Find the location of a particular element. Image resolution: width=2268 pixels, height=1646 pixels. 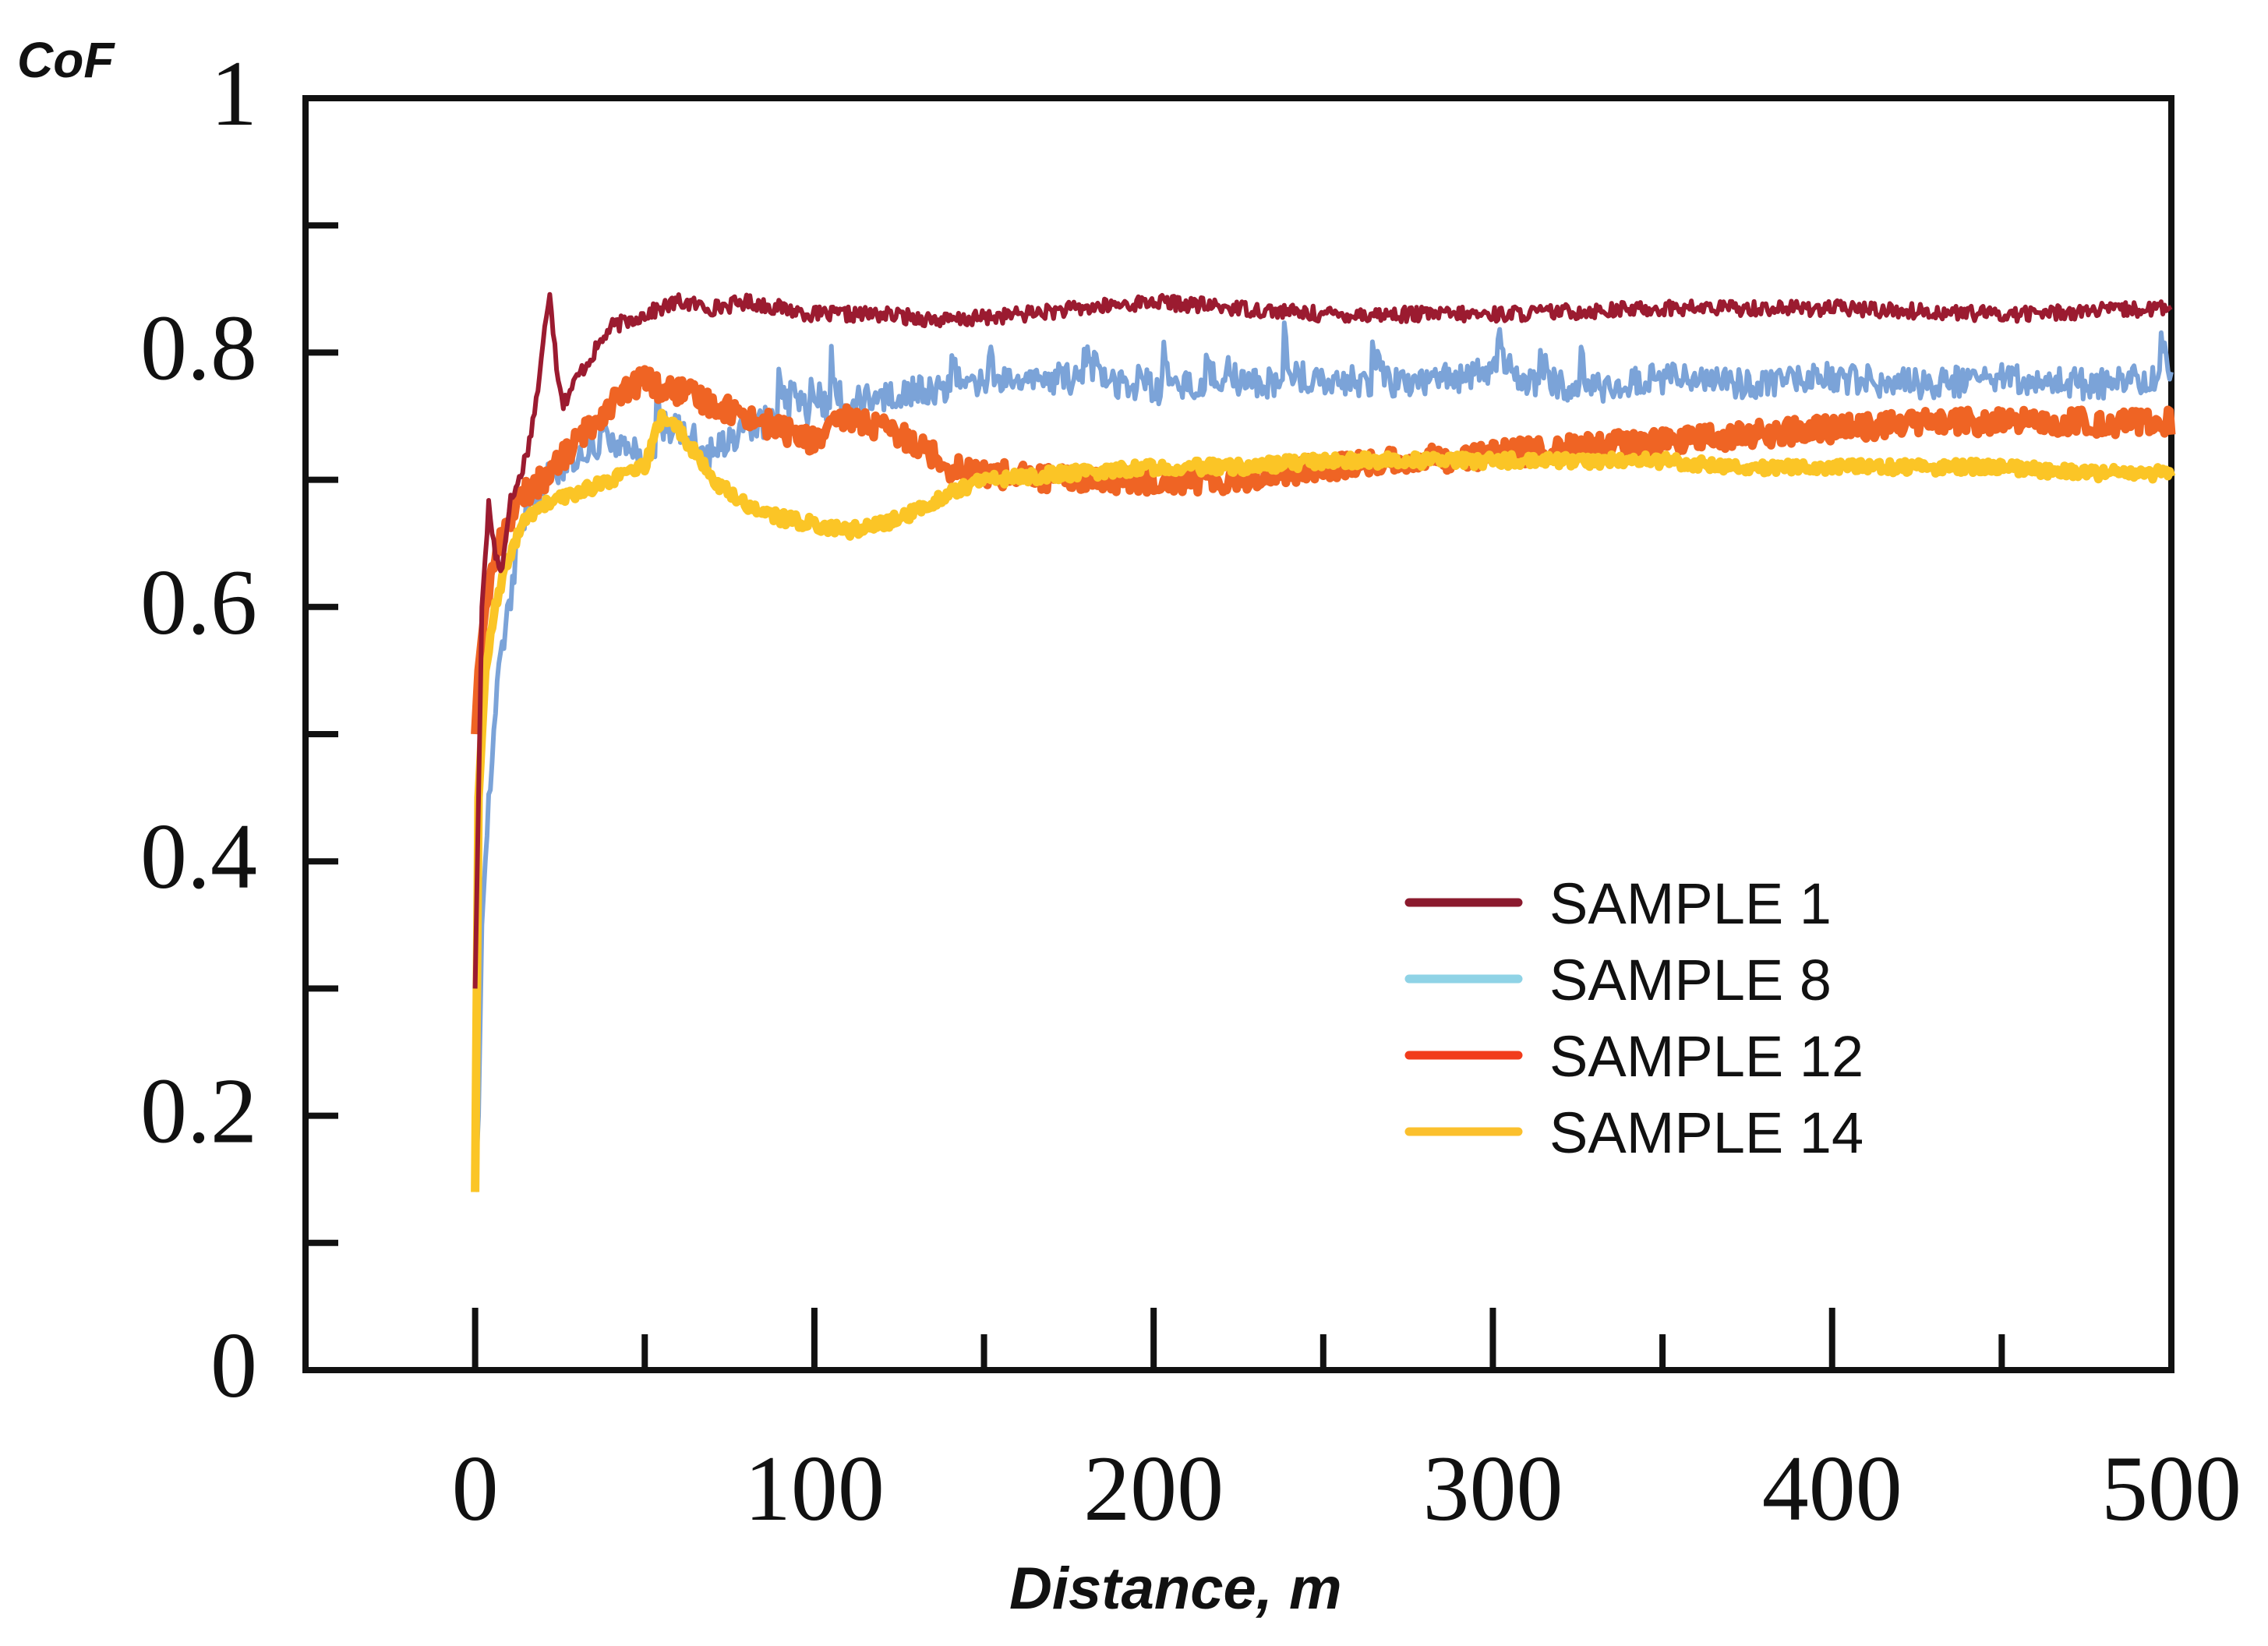

y-axis-label: CoF is located at coordinates (66, 60).